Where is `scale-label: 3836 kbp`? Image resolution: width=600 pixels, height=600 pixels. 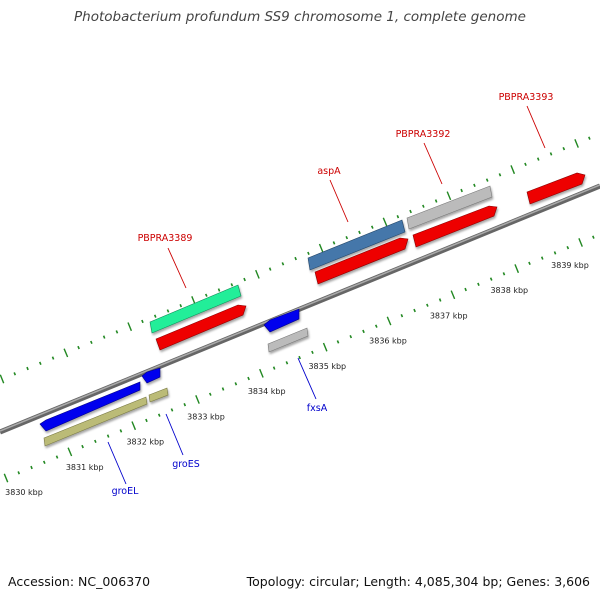 scale-label: 3836 kbp is located at coordinates (388, 341).